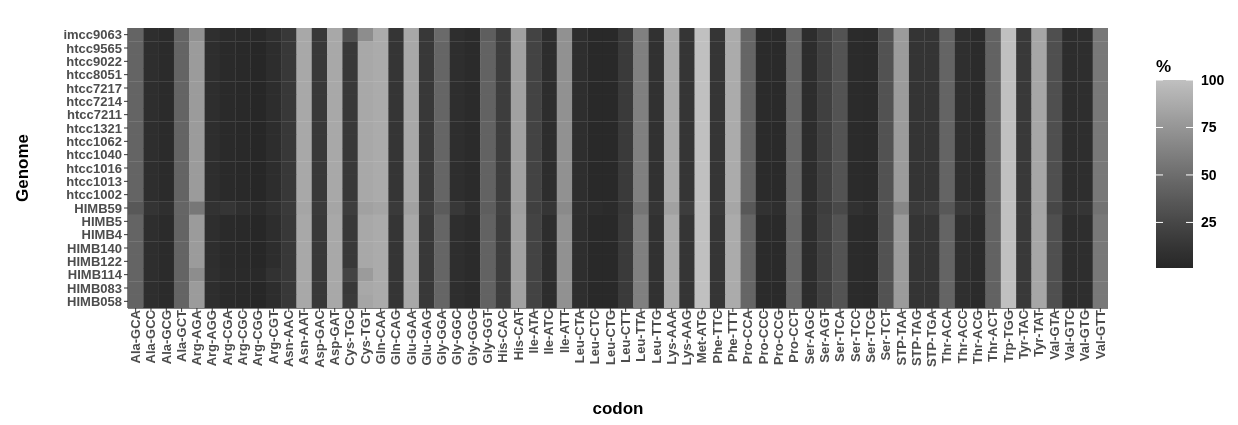  What do you see at coordinates (947, 336) in the screenshot?
I see `x-tick-label: Thr-ACA` at bounding box center [947, 336].